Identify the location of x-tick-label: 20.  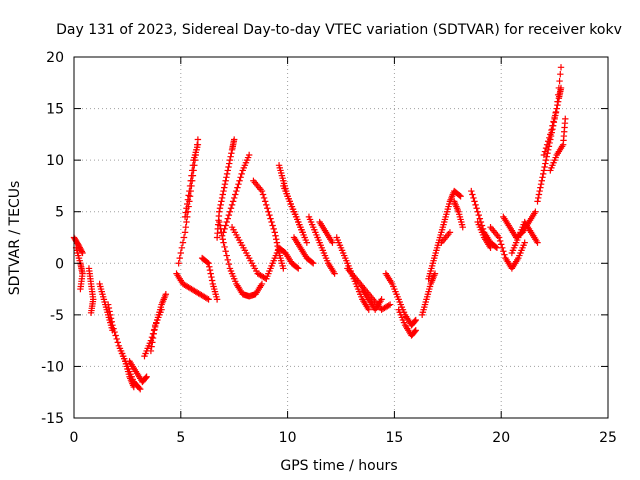
(501, 438).